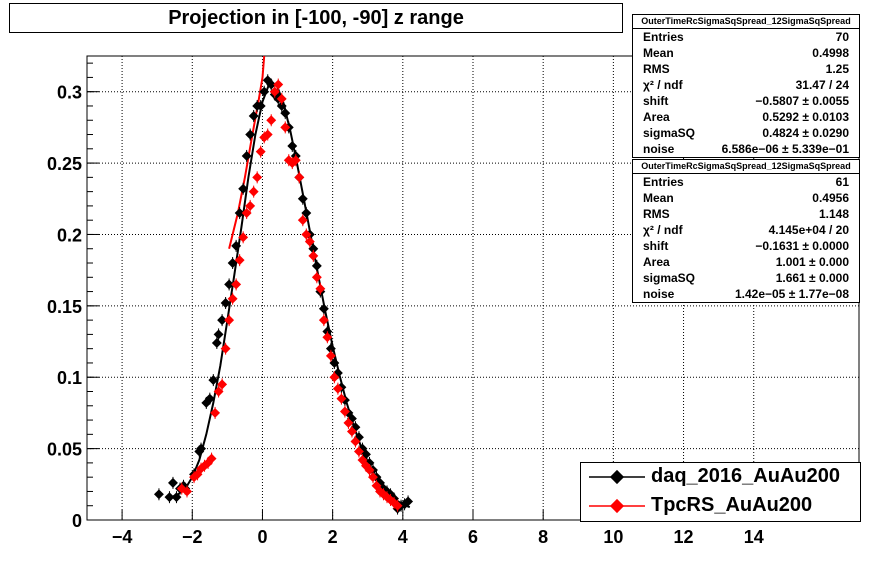 The width and height of the screenshot is (878, 578). I want to click on stats-value: 6.586e−06 ± 5.339e−01, so click(785, 149).